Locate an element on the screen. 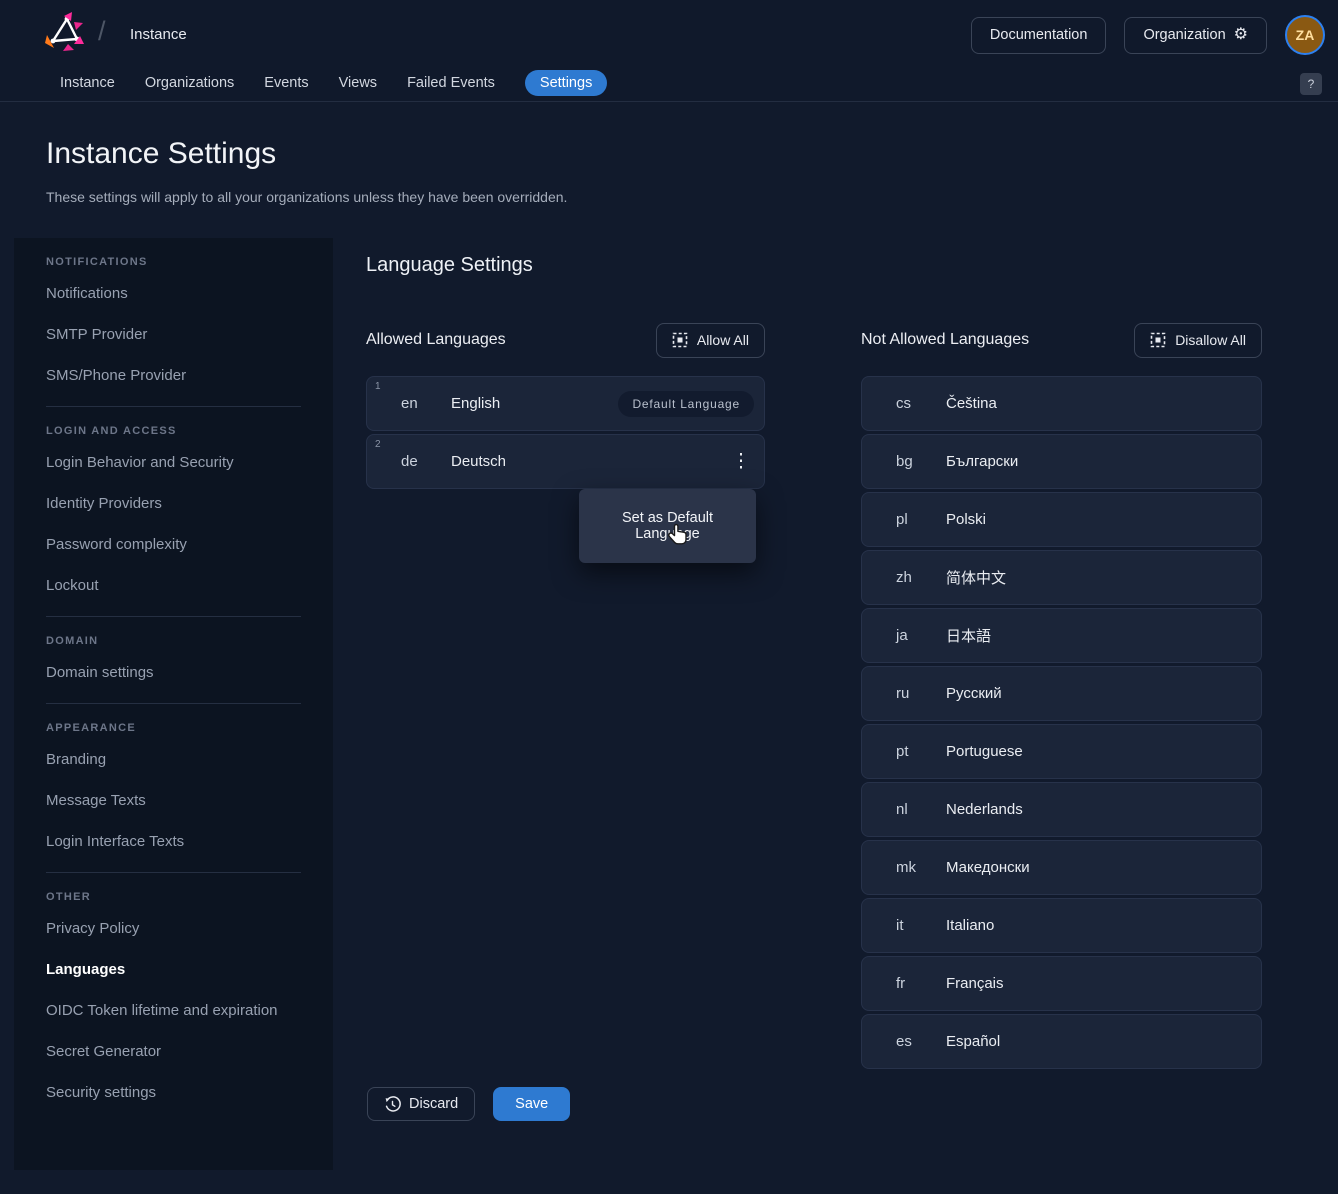 Image resolution: width=1338 pixels, height=1194 pixels. save-button: Save is located at coordinates (532, 1104).